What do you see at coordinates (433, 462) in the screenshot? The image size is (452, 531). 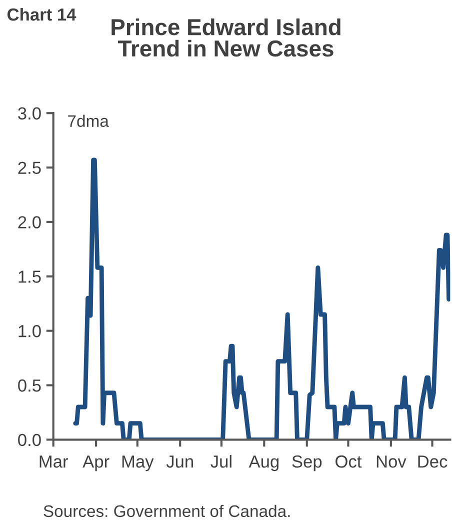 I see `x-tick-label: Dec` at bounding box center [433, 462].